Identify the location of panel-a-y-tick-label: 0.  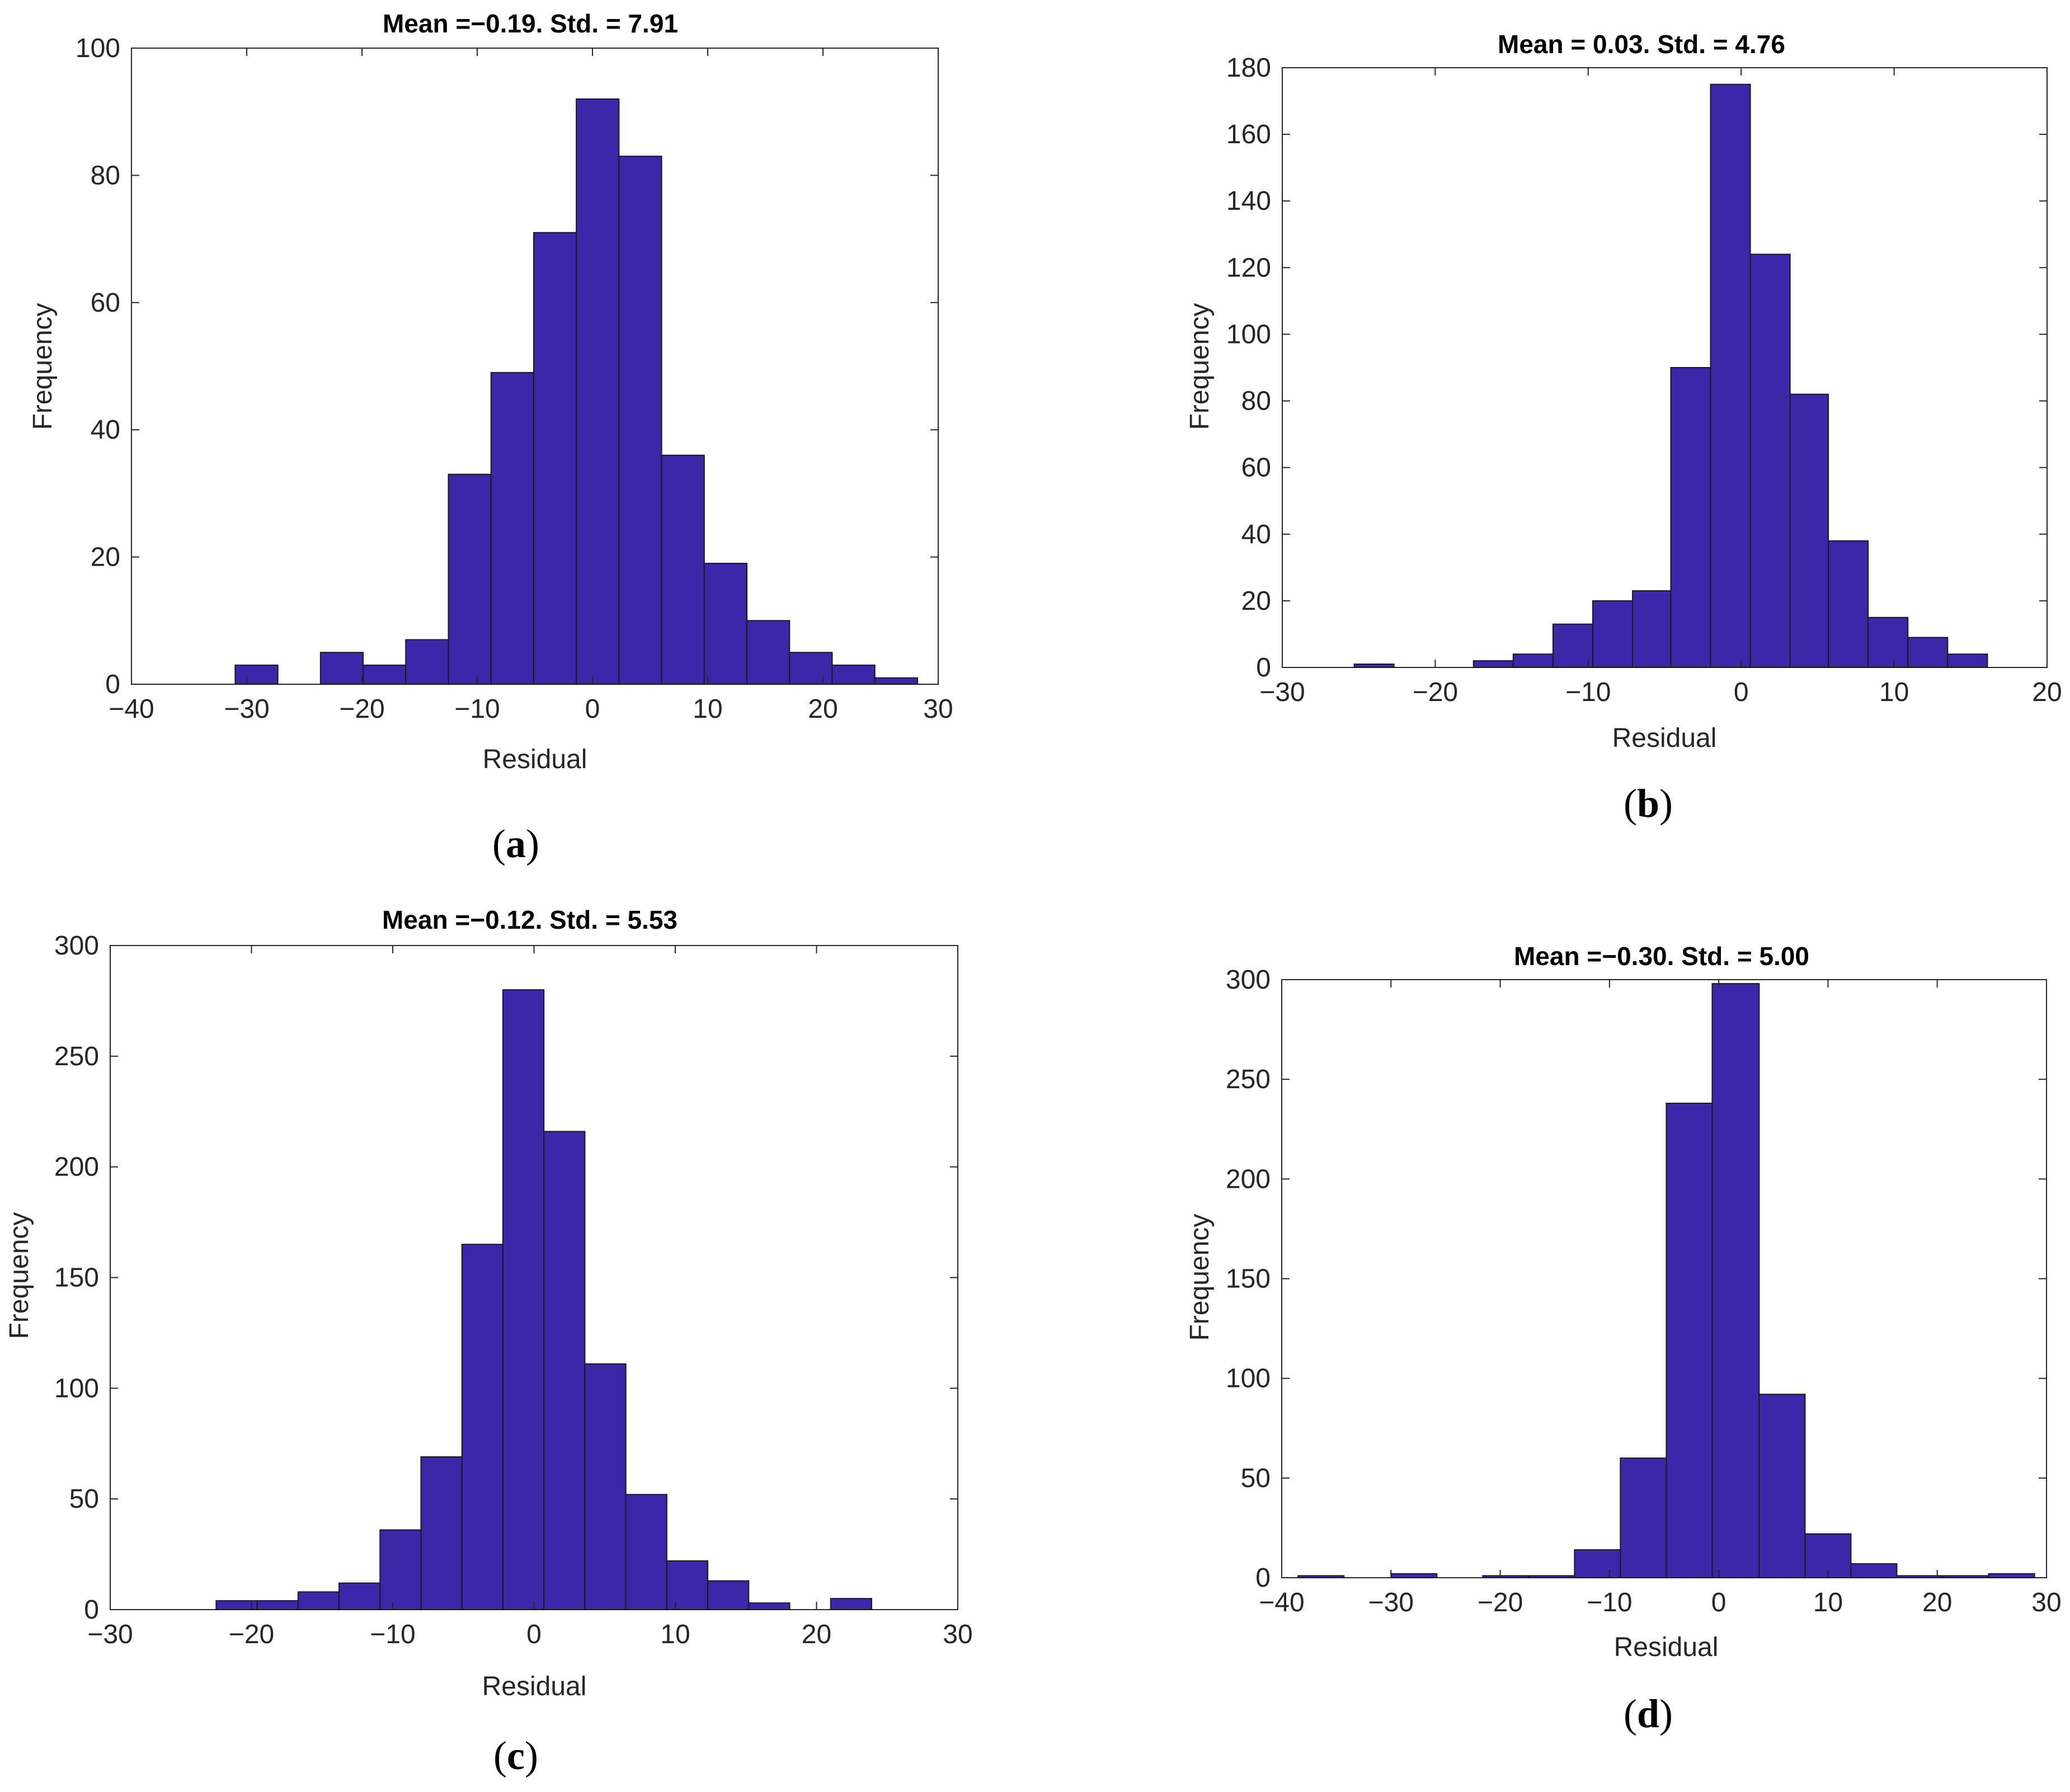
(112, 684).